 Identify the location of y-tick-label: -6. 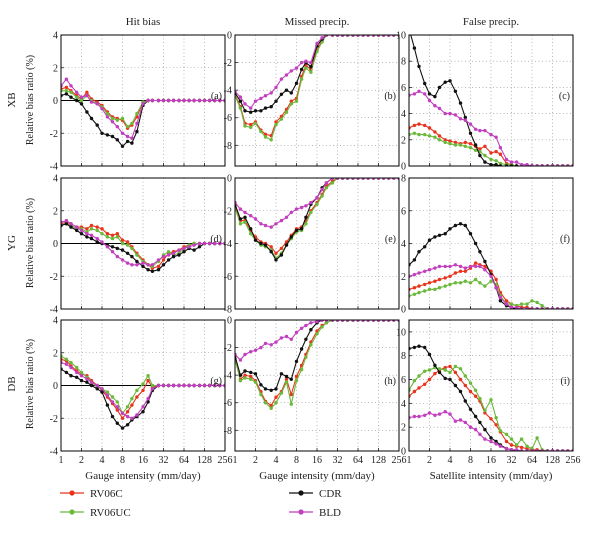
(228, 118).